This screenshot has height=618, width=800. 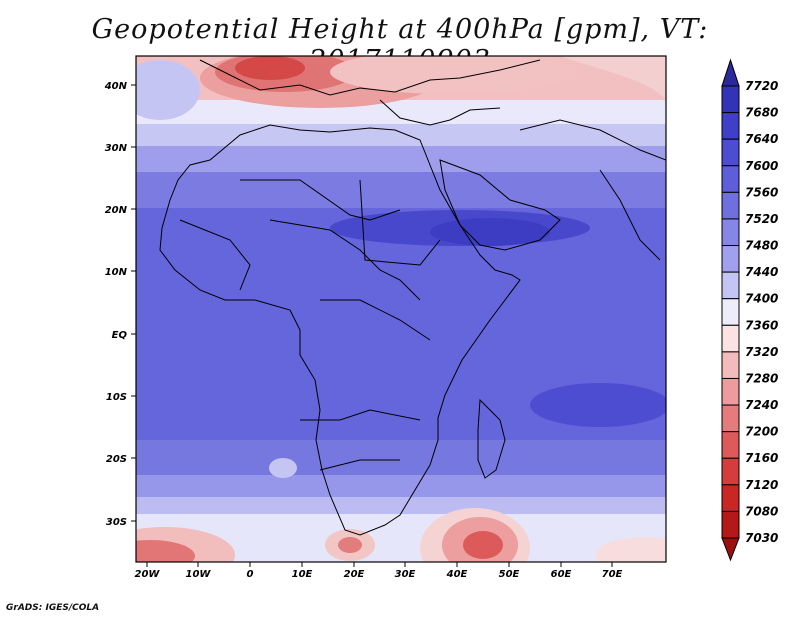 What do you see at coordinates (116, 86) in the screenshot?
I see `lat-label: 40N` at bounding box center [116, 86].